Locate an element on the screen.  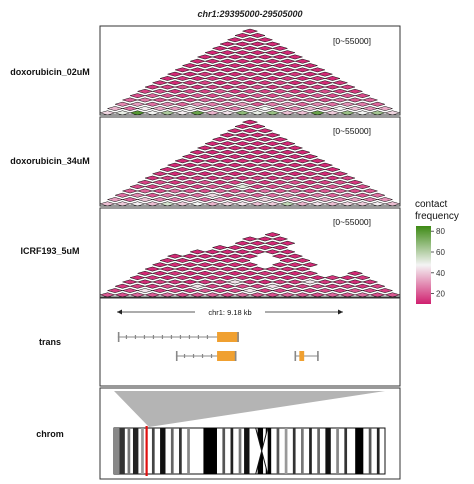
gene-exon is located at coordinates (235, 356).